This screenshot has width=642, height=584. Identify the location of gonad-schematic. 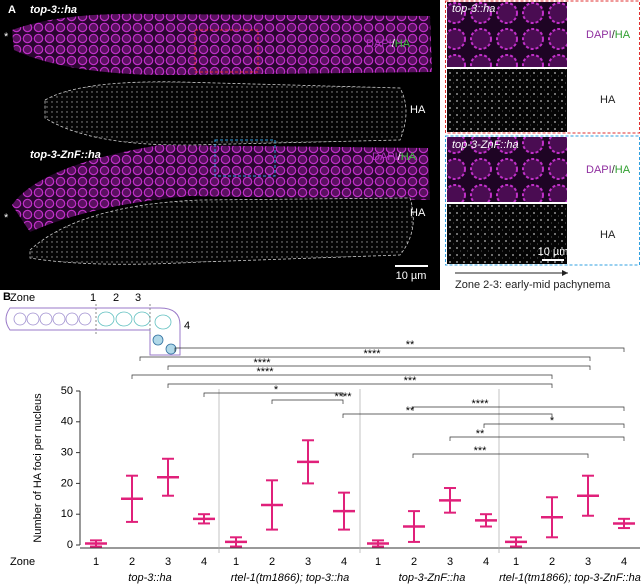
(93, 331).